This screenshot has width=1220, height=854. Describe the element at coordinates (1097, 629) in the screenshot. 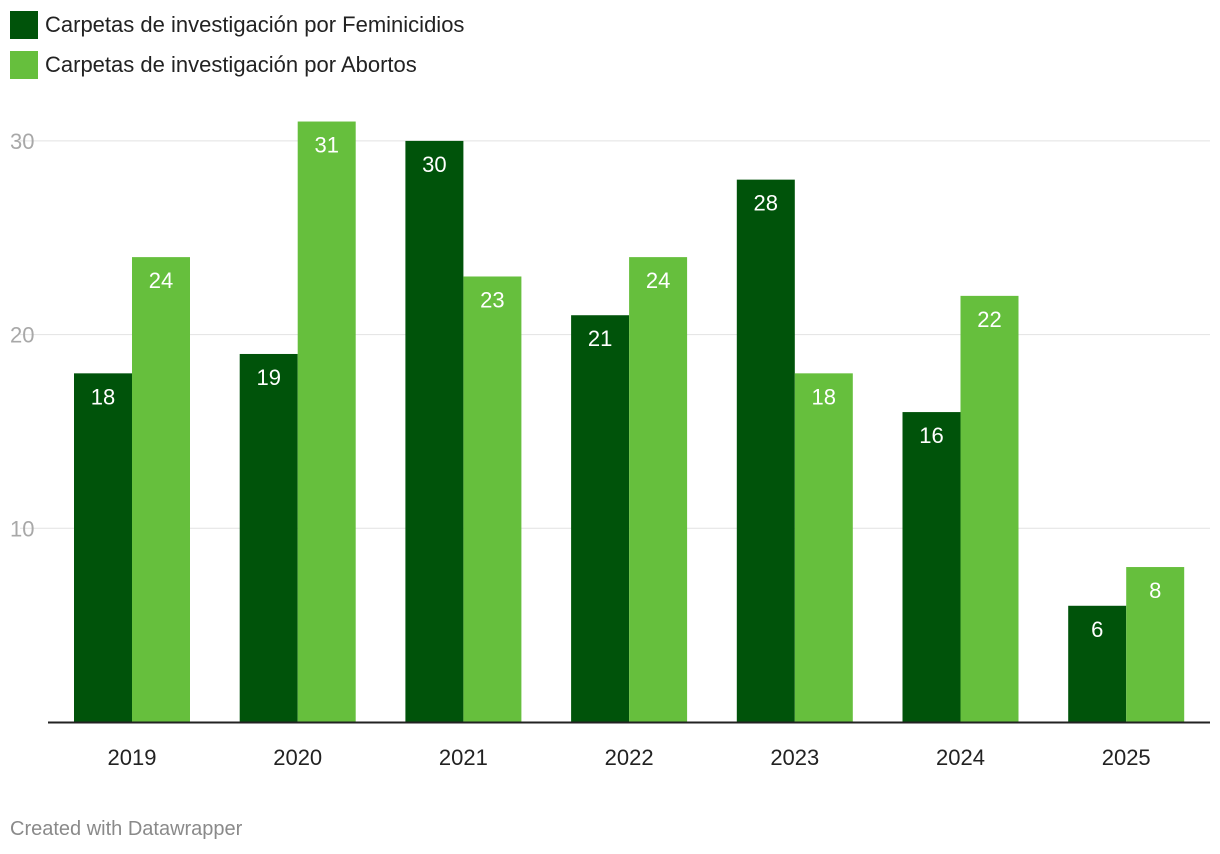

I see `data-label-2025-series-0: 6` at that location.